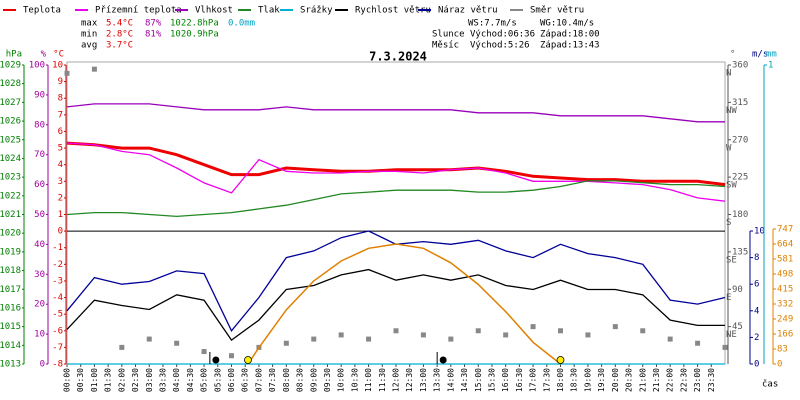 This screenshot has height=400, width=800. What do you see at coordinates (737, 327) in the screenshot?
I see `y-tick-label: 45` at bounding box center [737, 327].